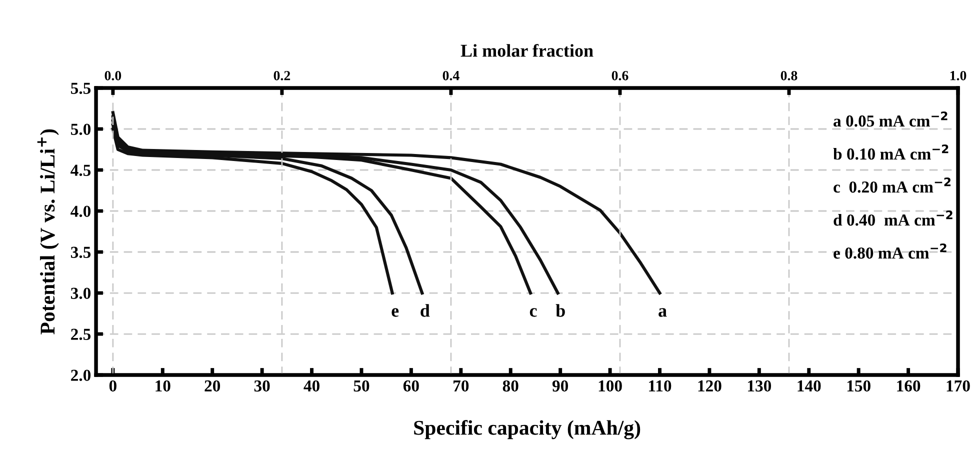  I want to click on series-label: c, so click(533, 312).